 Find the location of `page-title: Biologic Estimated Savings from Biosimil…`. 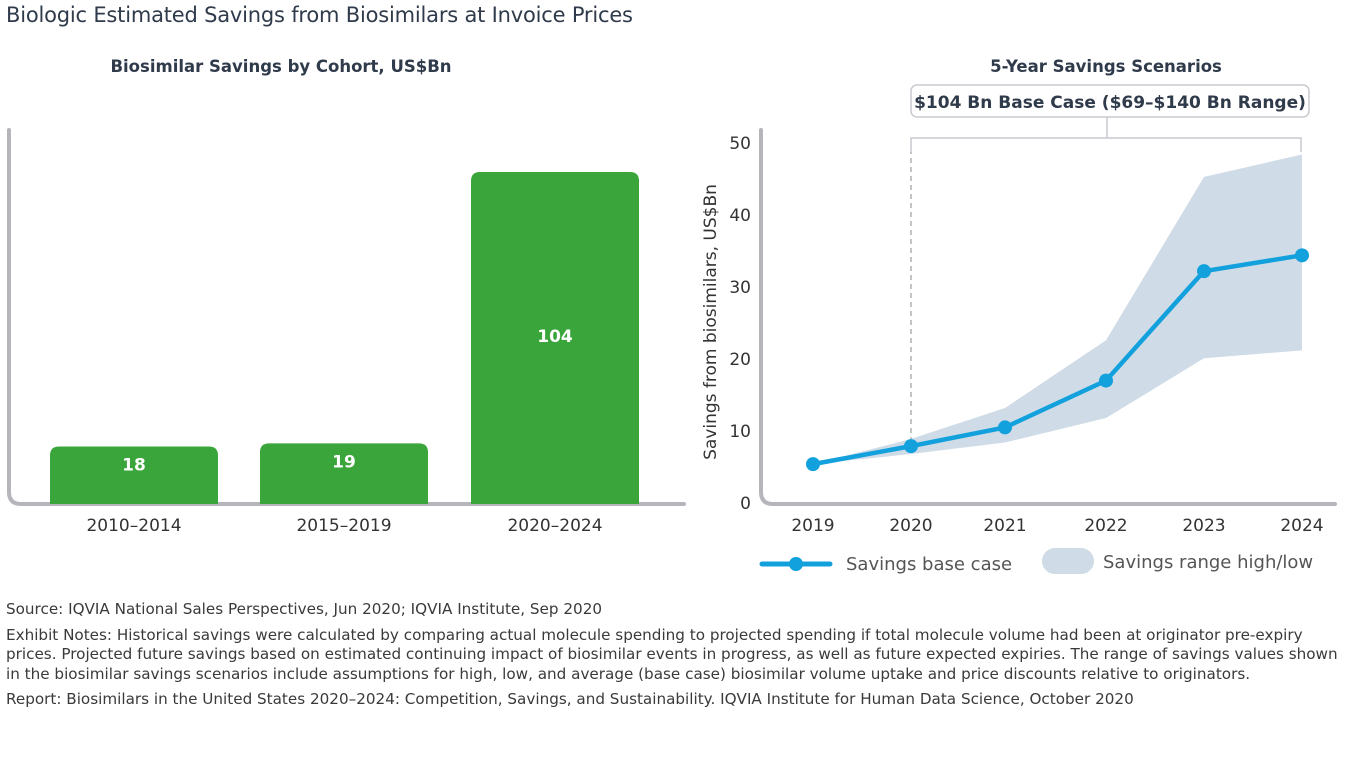

page-title: Biologic Estimated Savings from Biosimil… is located at coordinates (319, 15).